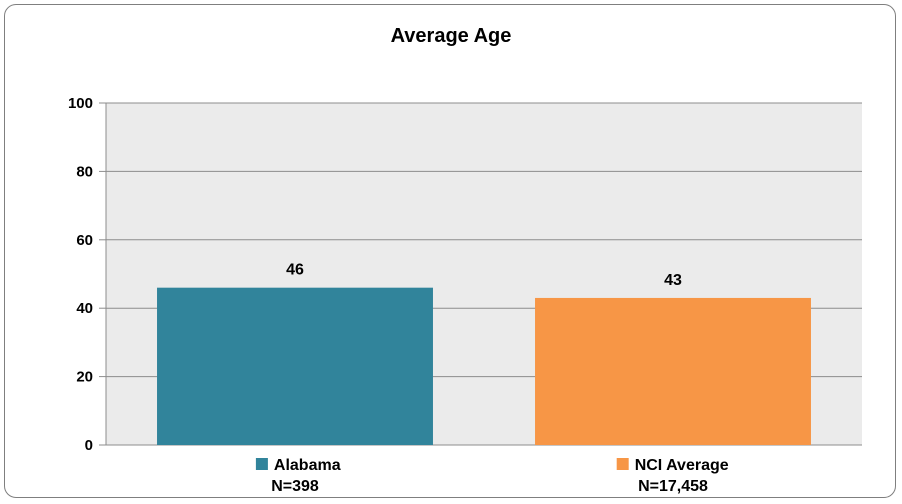  Describe the element at coordinates (89, 445) in the screenshot. I see `y-tick-label: 0` at that location.